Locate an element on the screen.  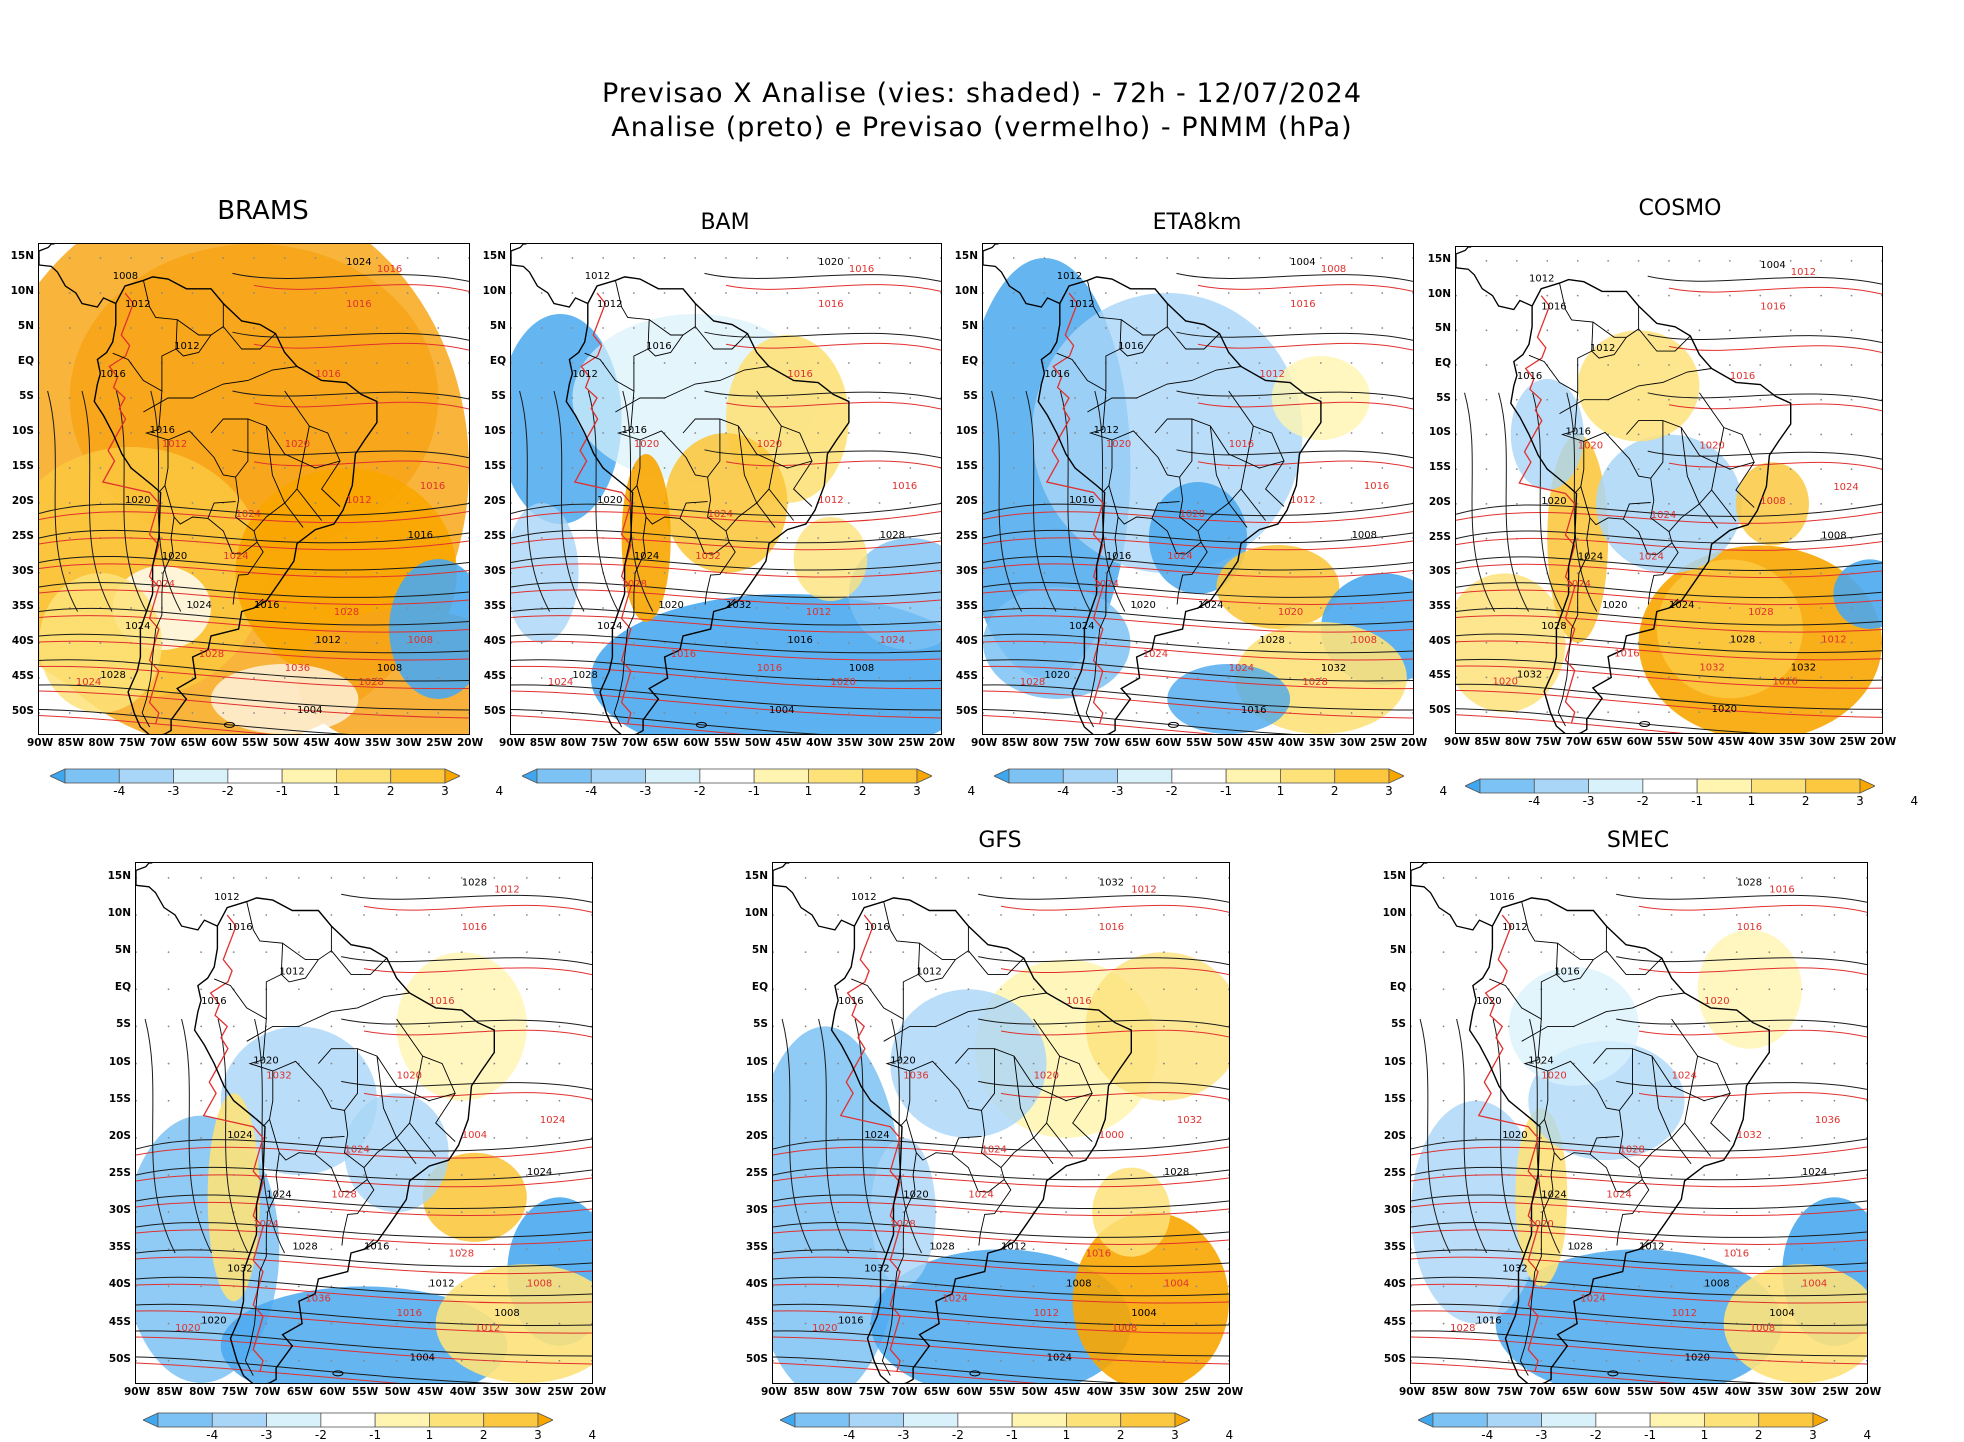
colorbar-eta8km: -4 -3 -2 -1 1 2 3 4 is located at coordinates (1220, 783).